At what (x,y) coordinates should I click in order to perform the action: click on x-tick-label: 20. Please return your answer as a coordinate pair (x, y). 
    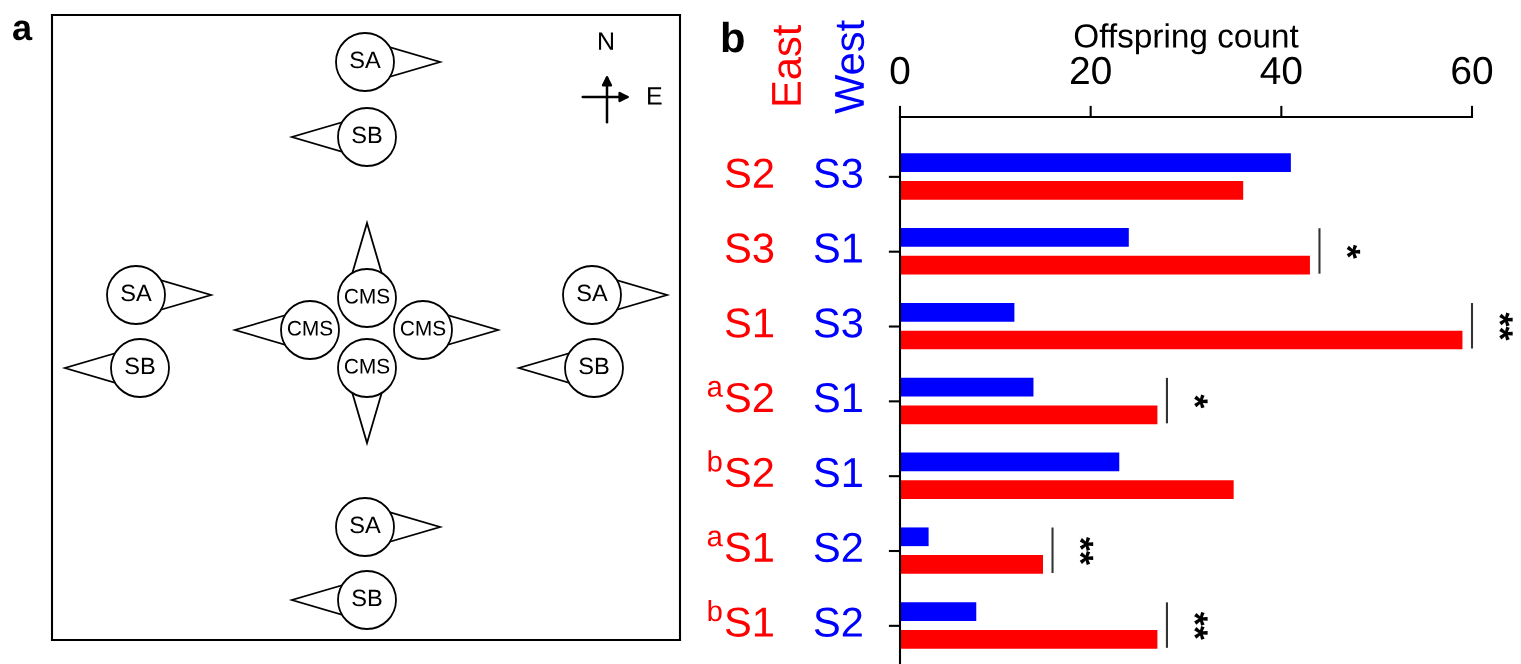
    Looking at the image, I should click on (1091, 70).